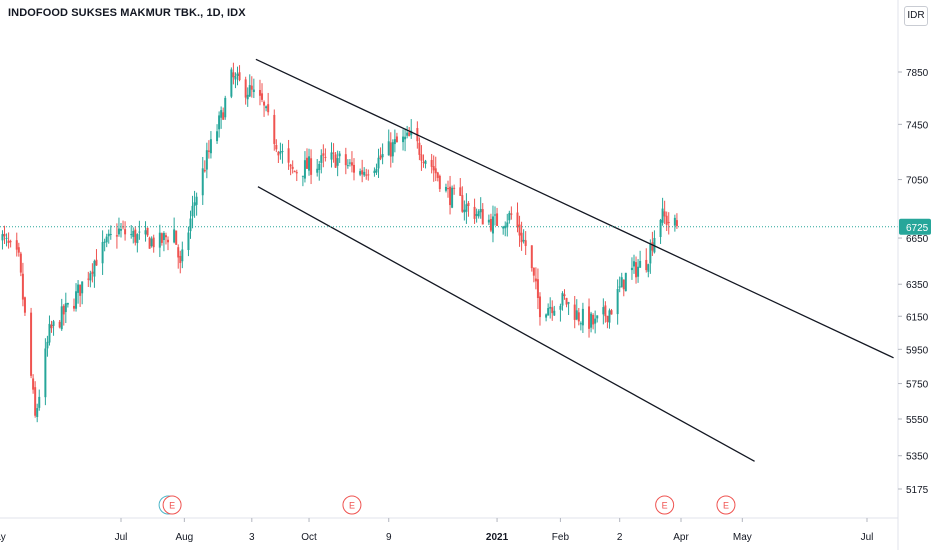 The height and width of the screenshot is (550, 932). Describe the element at coordinates (917, 385) in the screenshot. I see `price-tick-label: 5750` at that location.